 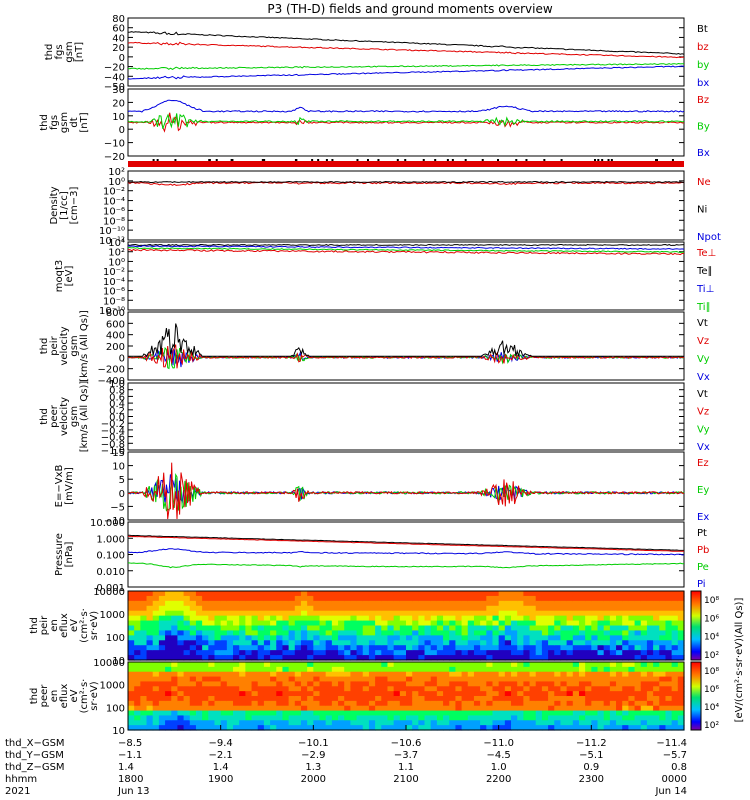 I want to click on flag-mark, so click(x=175, y=160).